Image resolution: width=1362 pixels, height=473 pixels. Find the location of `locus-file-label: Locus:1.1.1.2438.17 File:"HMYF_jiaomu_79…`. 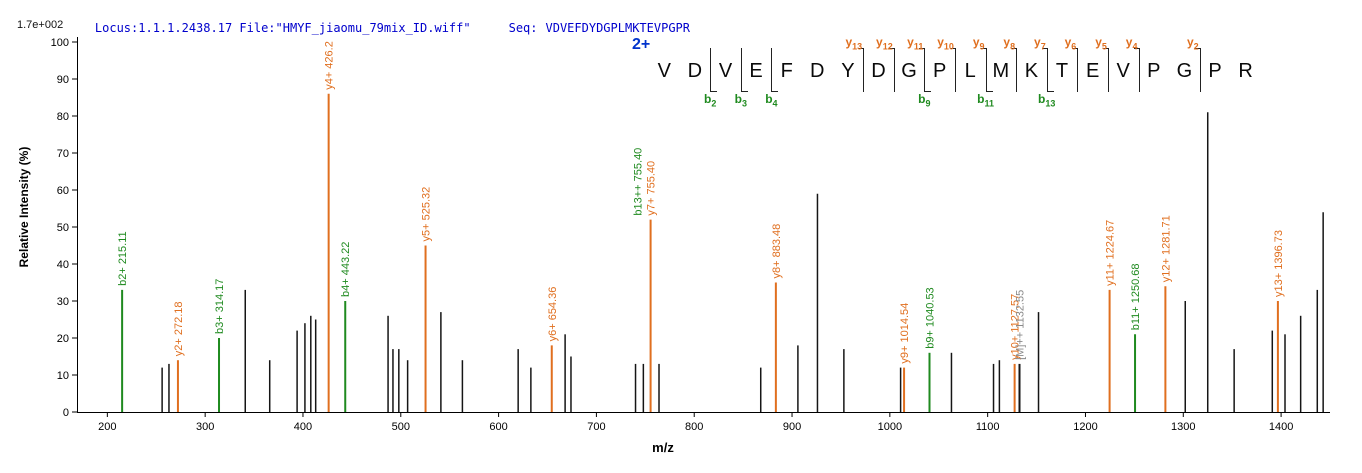

locus-file-label: Locus:1.1.1.2438.17 File:"HMYF_jiaomu_79… is located at coordinates (282, 28).